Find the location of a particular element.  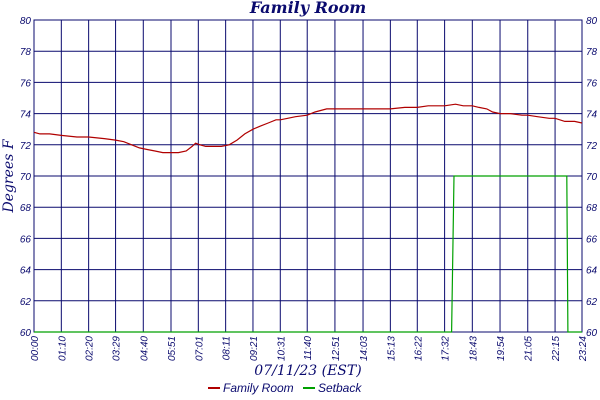

x-tick-label: 08:11 is located at coordinates (227, 348).